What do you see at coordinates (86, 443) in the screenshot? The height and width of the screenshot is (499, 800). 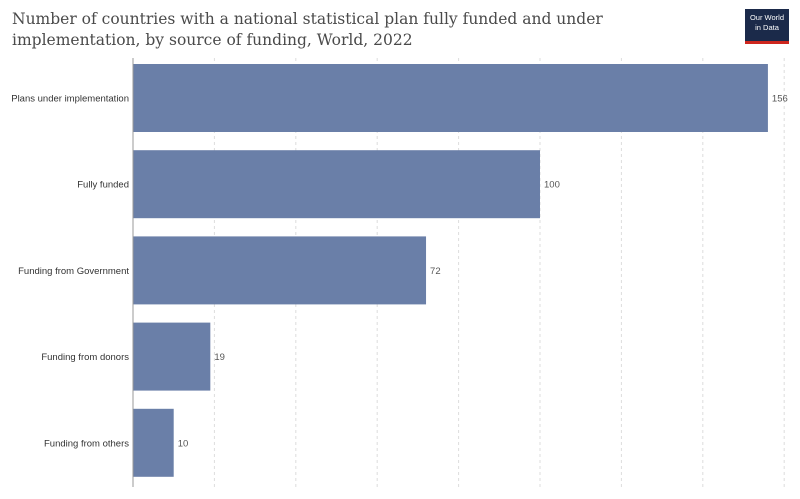 I see `category-label: Funding from others` at bounding box center [86, 443].